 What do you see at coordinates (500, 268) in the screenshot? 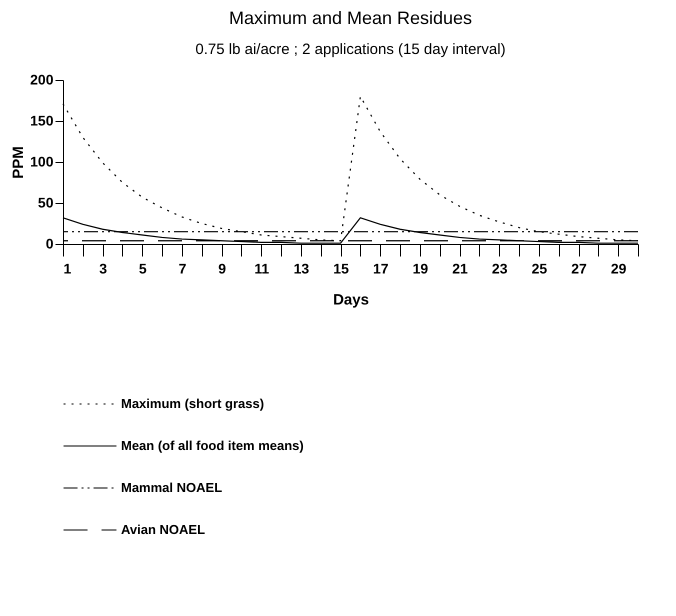
I see `x-tick-label: 23` at bounding box center [500, 268].